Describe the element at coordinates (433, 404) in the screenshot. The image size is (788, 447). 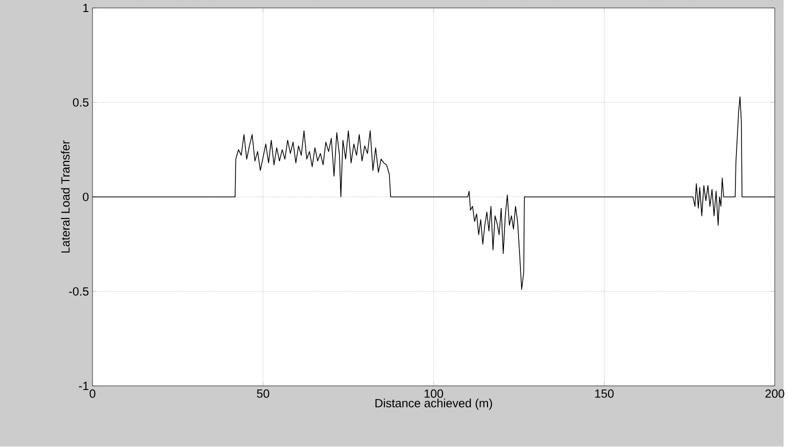
I see `x-axis-title: Distance achieved (m)` at that location.